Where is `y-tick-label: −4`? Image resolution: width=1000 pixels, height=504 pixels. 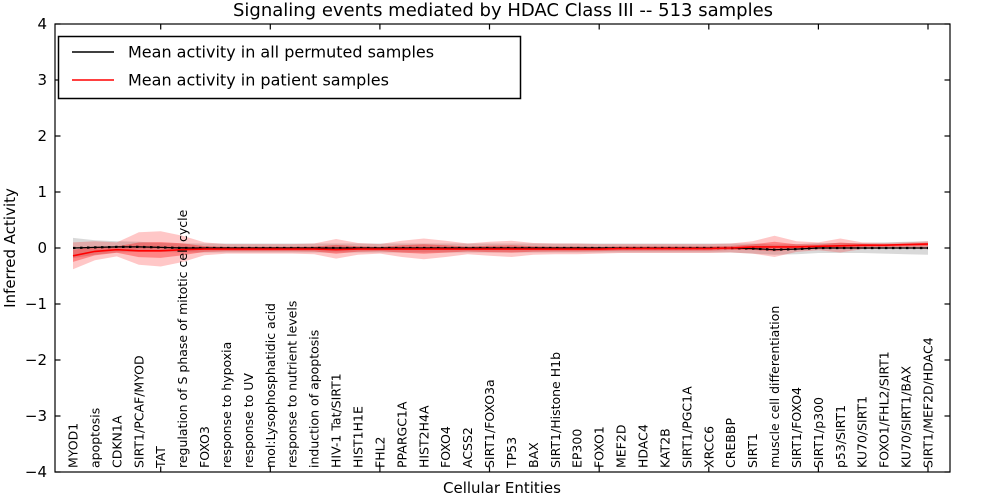 y-tick-label: −4 is located at coordinates (36, 472).